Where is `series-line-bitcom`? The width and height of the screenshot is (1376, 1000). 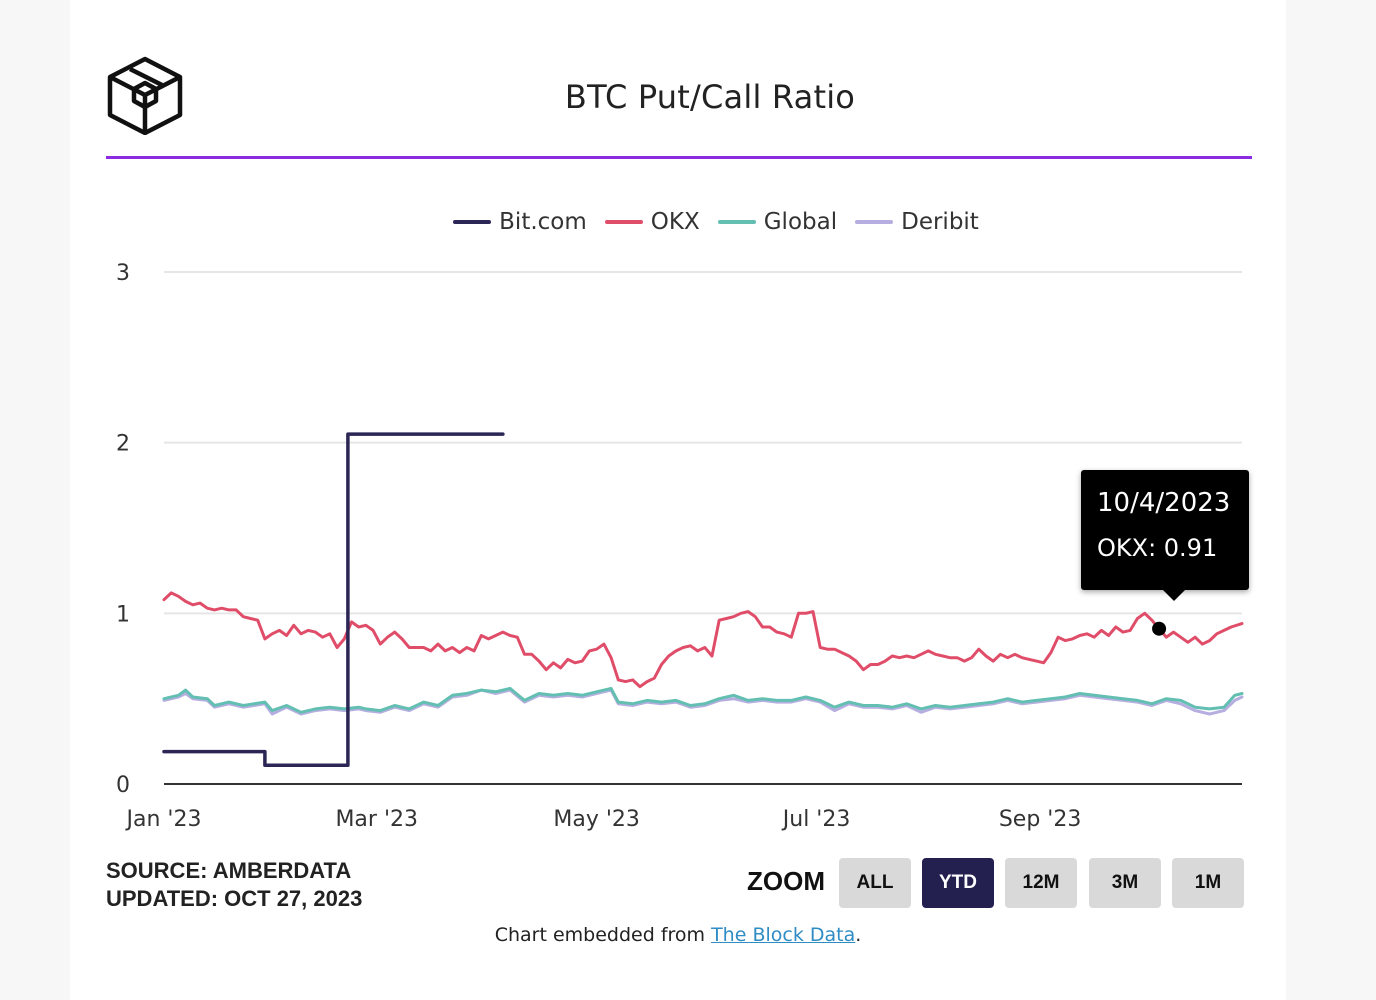 series-line-bitcom is located at coordinates (333, 599).